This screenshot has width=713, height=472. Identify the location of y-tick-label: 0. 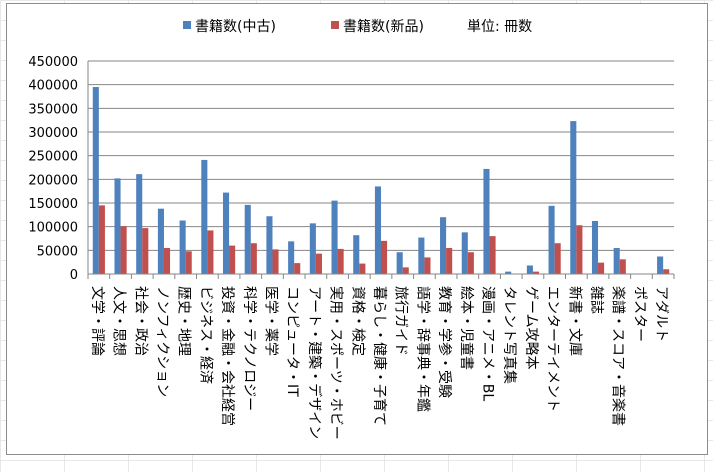
(74, 275).